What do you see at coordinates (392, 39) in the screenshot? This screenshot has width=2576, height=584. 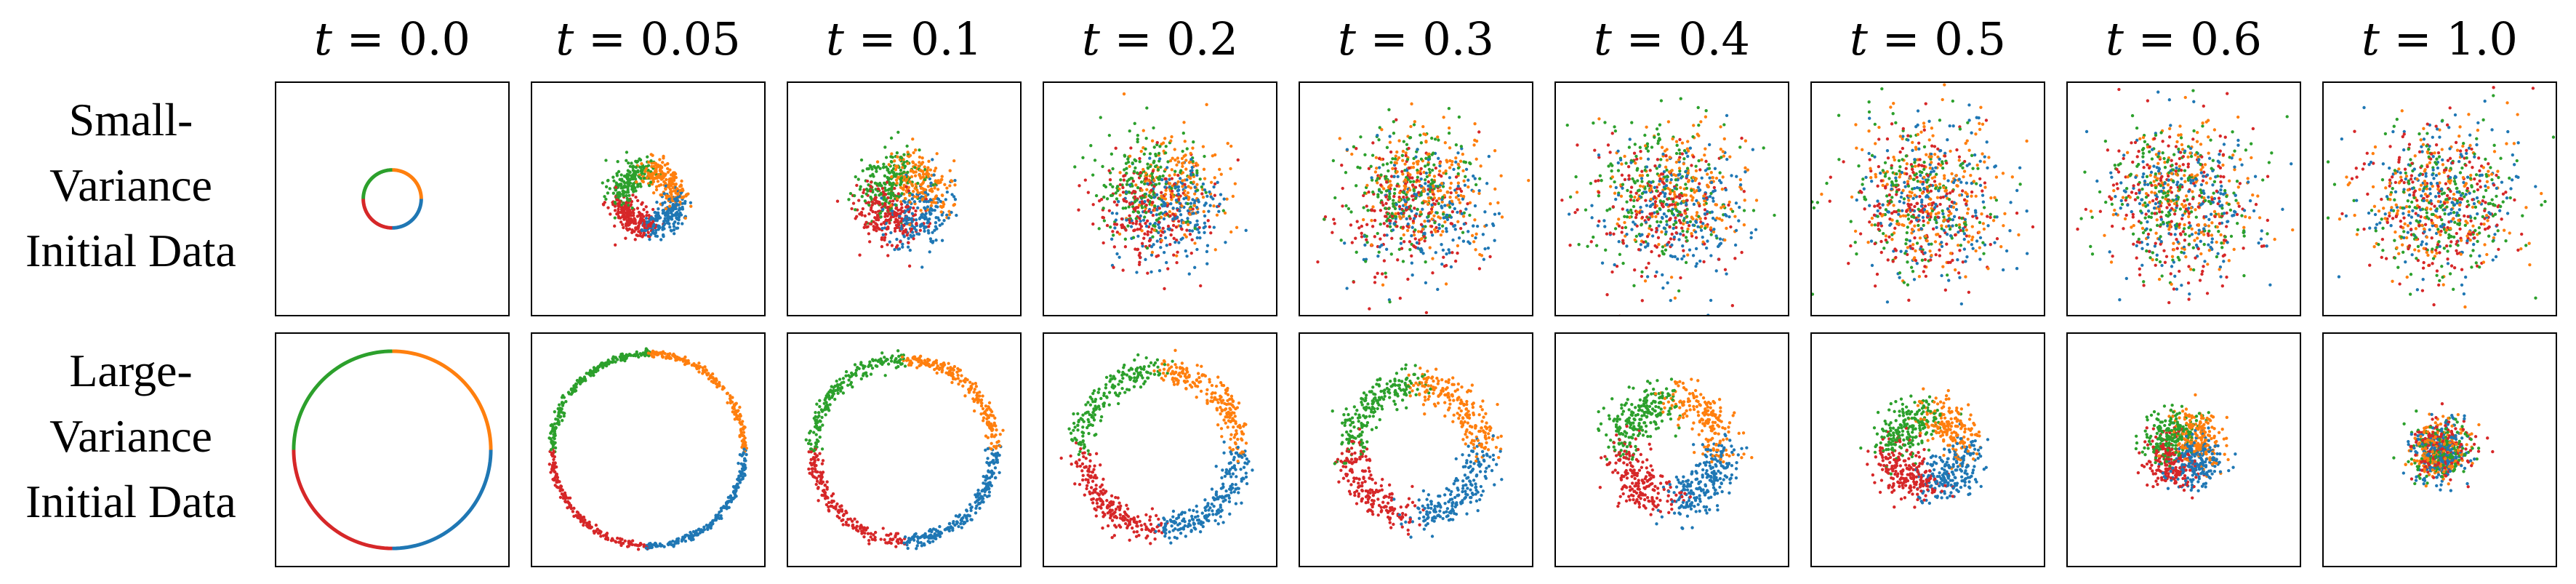 I see `column-title: t = 0.0` at bounding box center [392, 39].